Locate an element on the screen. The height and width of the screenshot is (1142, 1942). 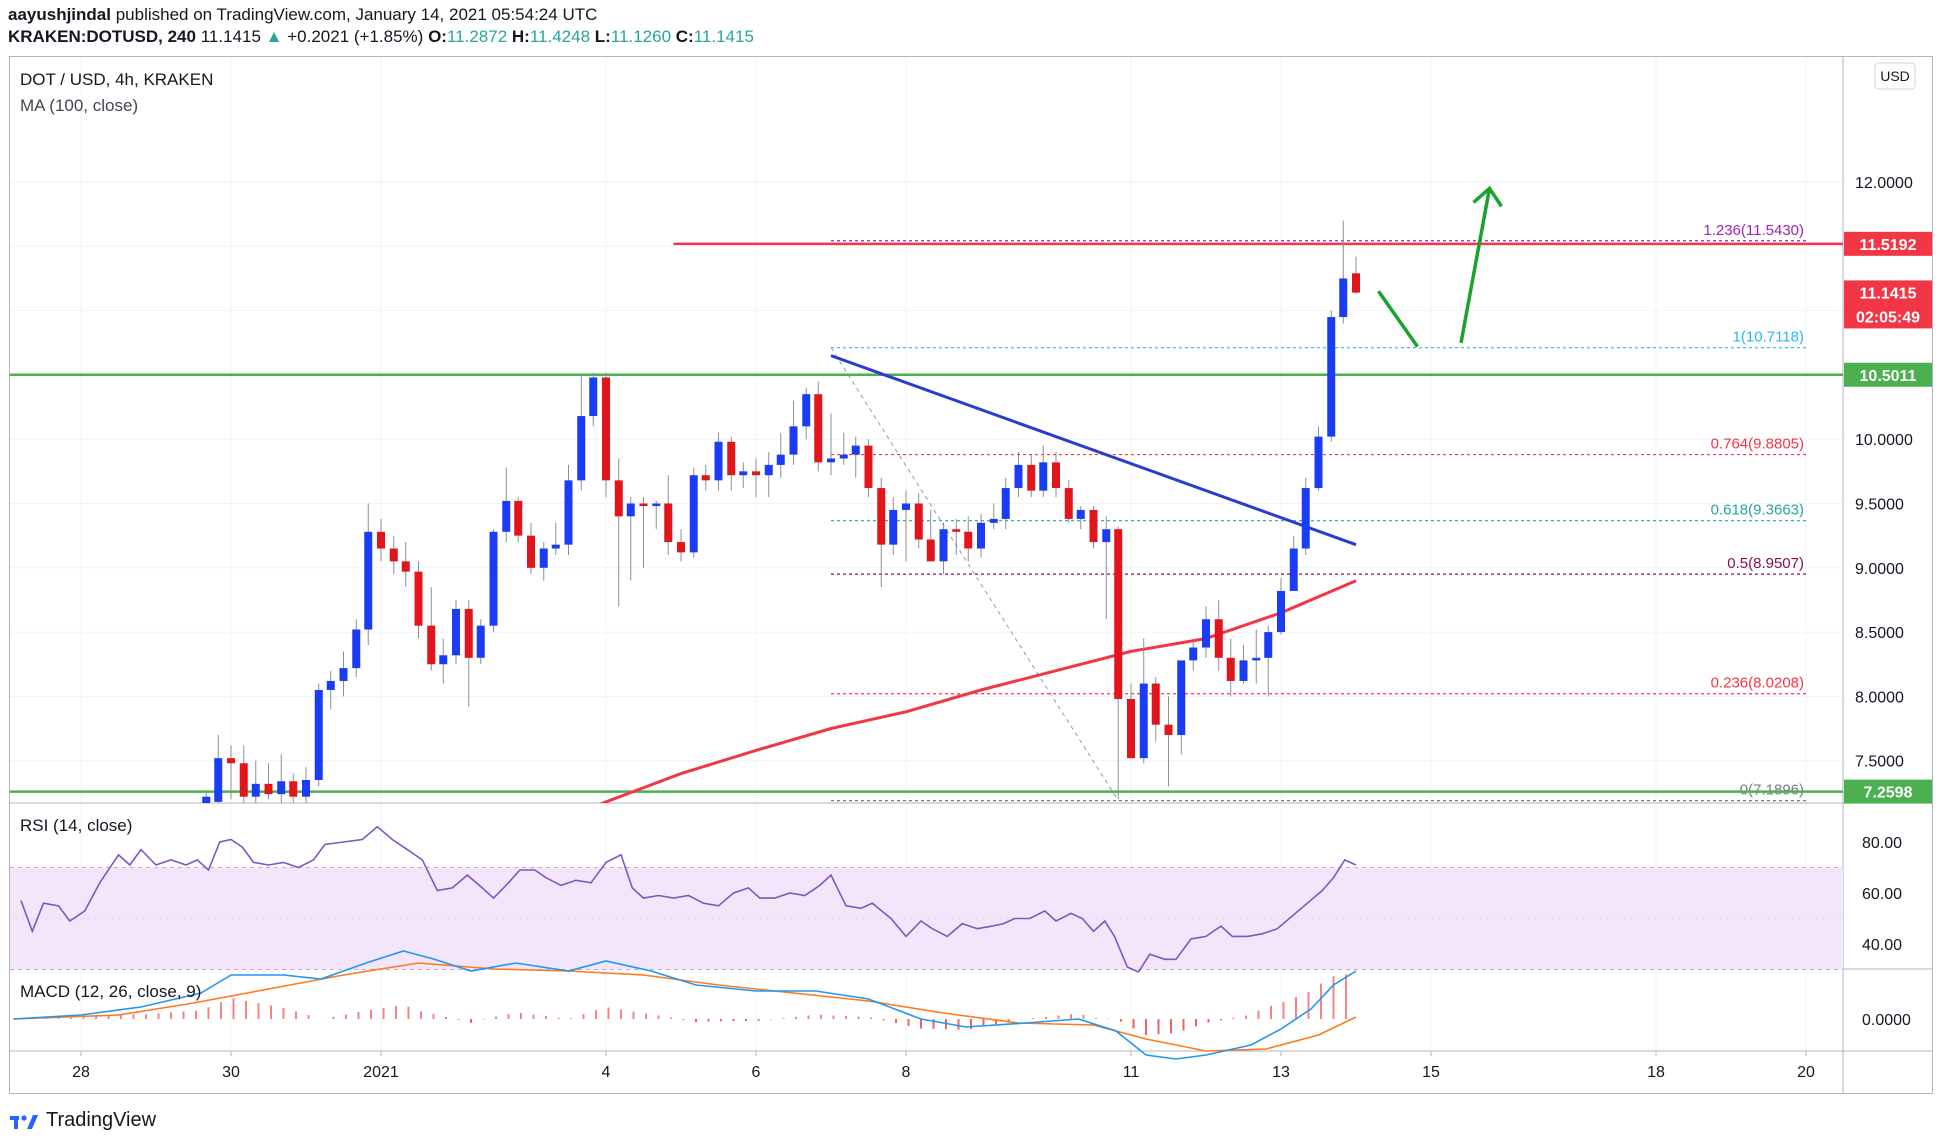
x-tick-label: 6 is located at coordinates (756, 1072).